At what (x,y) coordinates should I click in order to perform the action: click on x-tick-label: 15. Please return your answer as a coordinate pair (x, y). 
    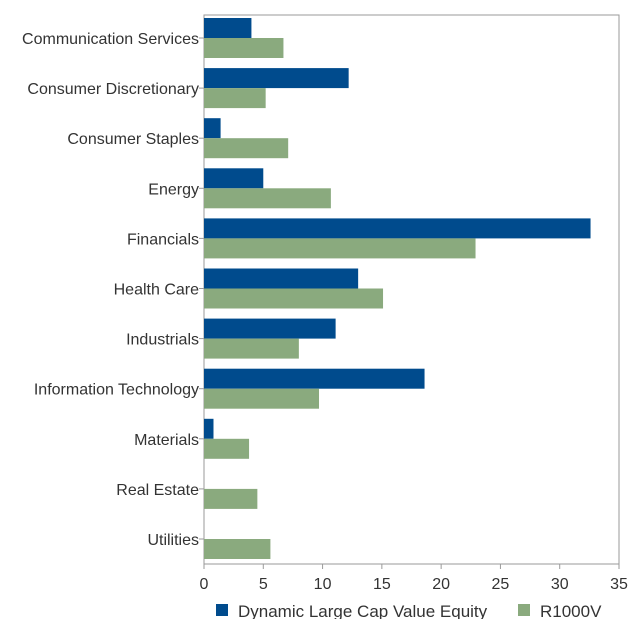
    Looking at the image, I should click on (382, 584).